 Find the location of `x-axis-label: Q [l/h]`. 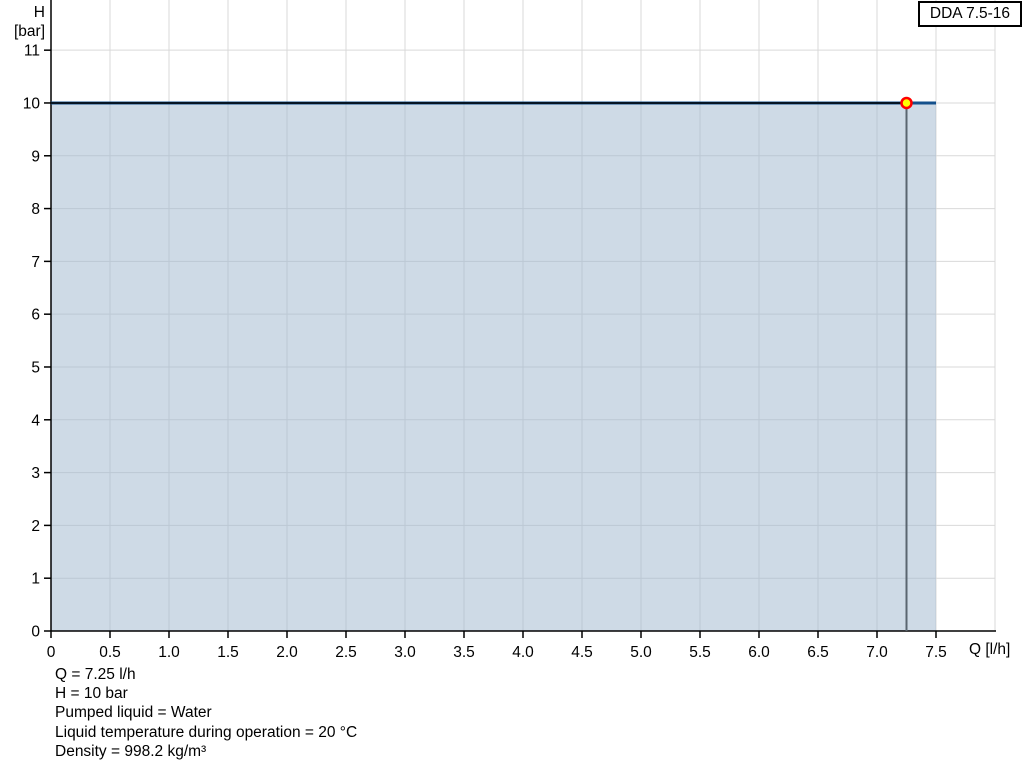

x-axis-label: Q [l/h] is located at coordinates (990, 649).